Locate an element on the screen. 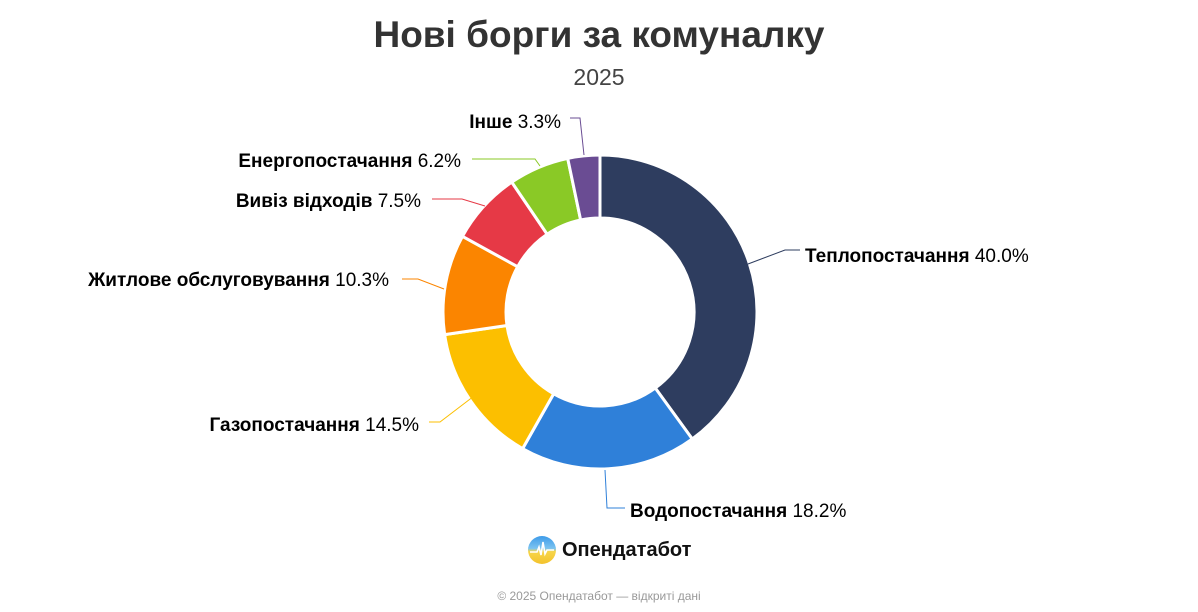 This screenshot has width=1198, height=612. slice-value: 7.5% is located at coordinates (399, 201).